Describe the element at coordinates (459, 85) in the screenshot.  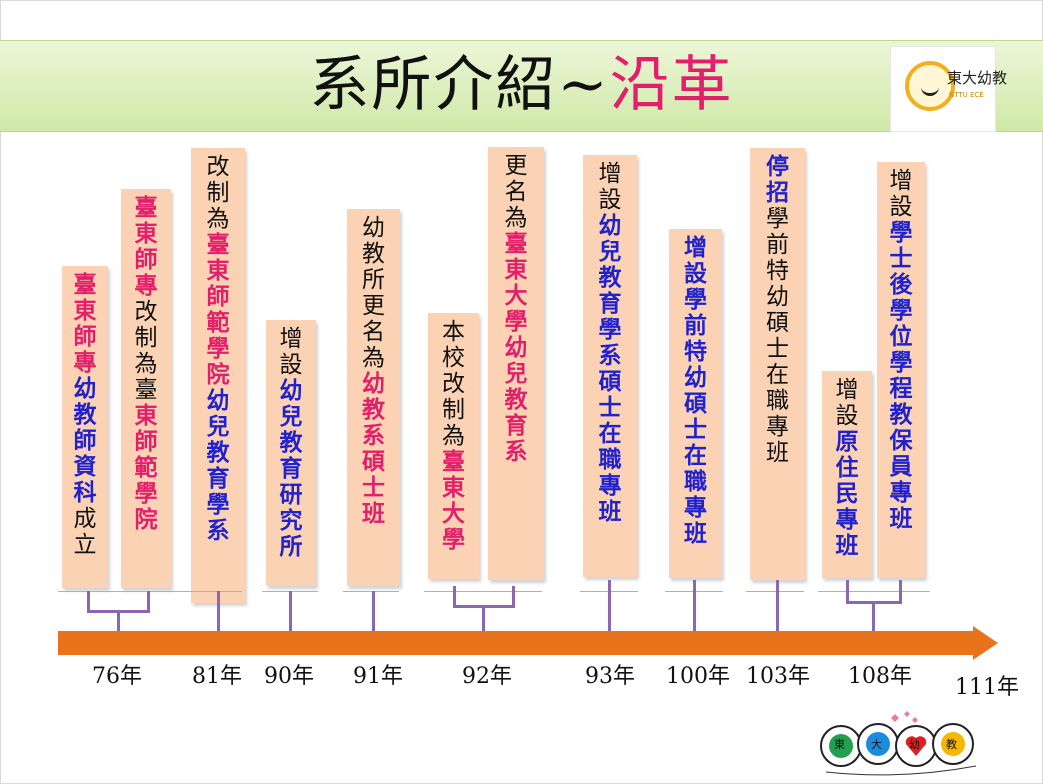
I see `title-main: 系所介紹~` at that location.